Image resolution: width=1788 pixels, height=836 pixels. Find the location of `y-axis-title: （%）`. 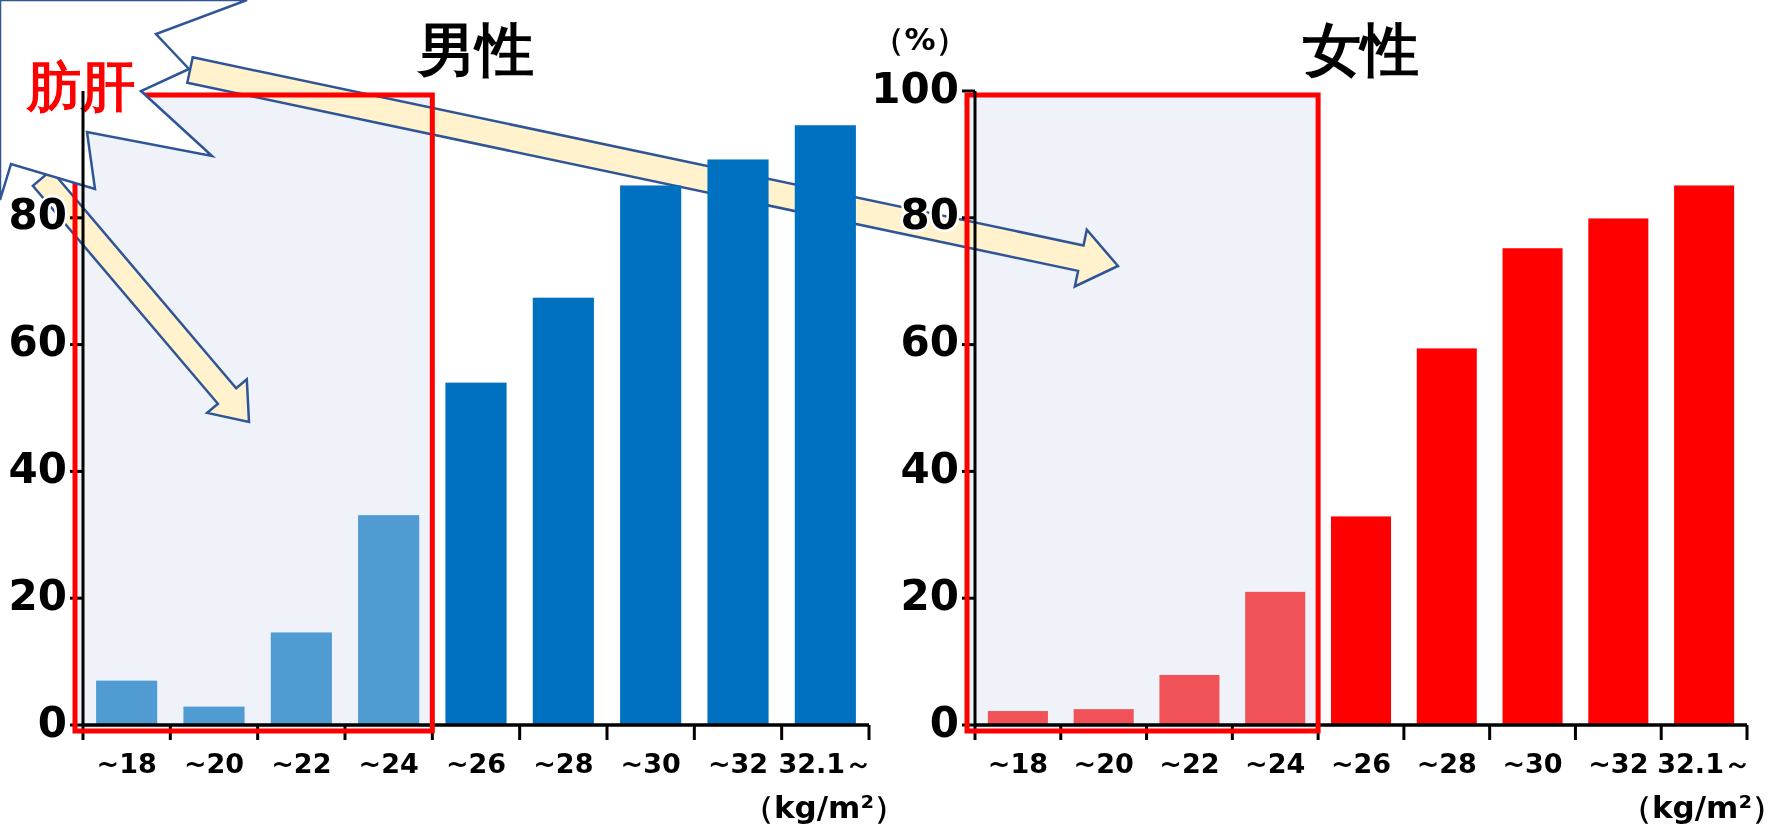

y-axis-title: （%） is located at coordinates (920, 39).